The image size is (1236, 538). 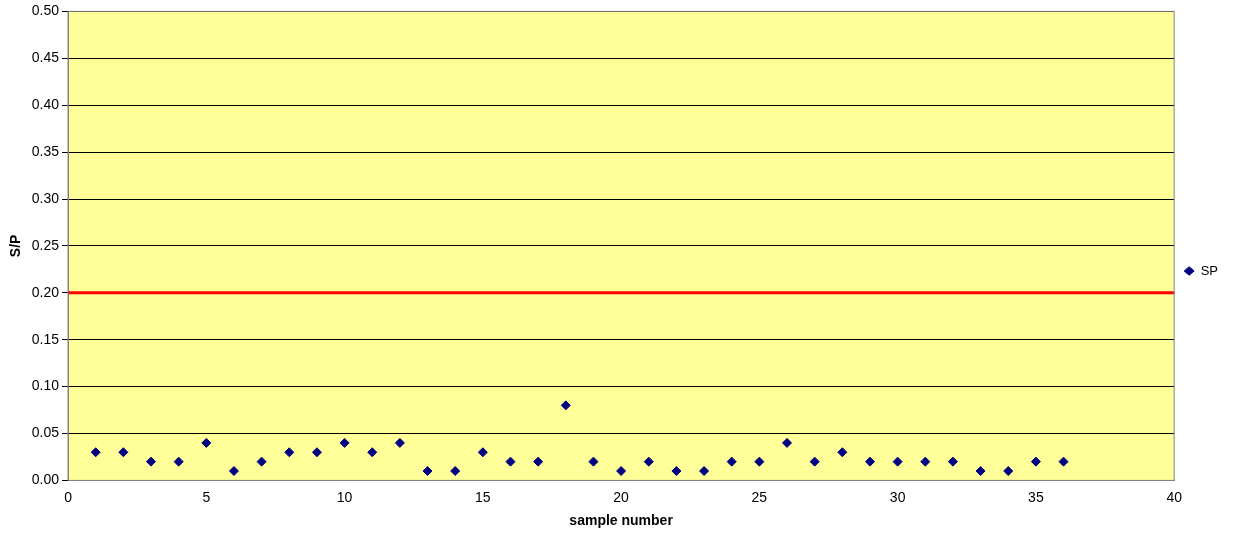 What do you see at coordinates (1174, 496) in the screenshot?
I see `x-tick-label: 40` at bounding box center [1174, 496].